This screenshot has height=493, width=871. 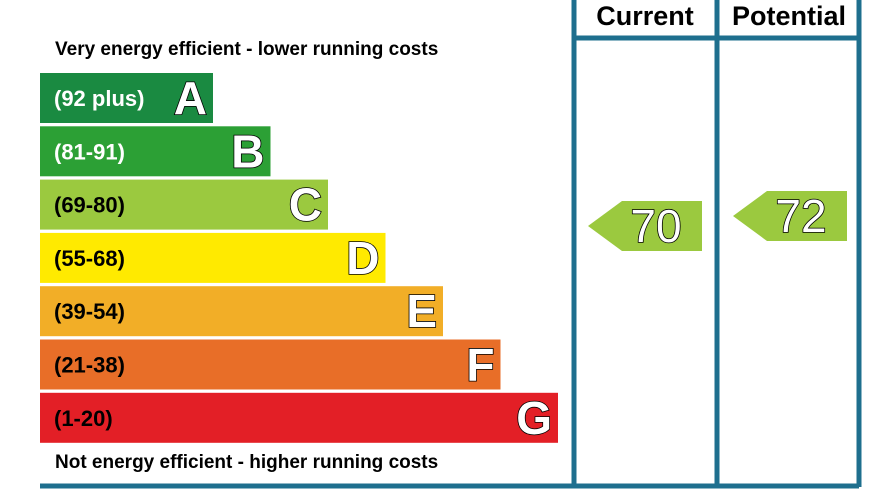 I want to click on rating-arrows: 70 72, so click(x=717, y=221).